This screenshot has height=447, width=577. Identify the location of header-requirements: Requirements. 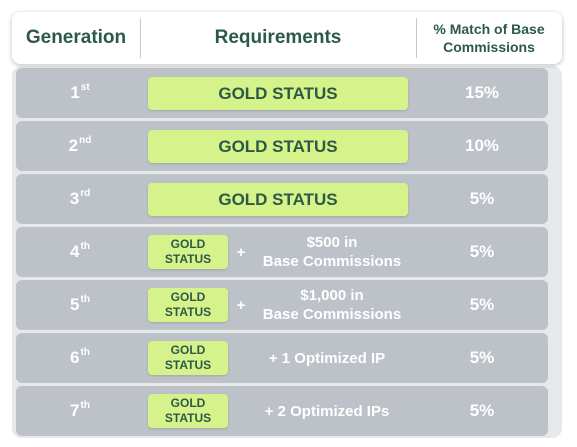
(278, 37).